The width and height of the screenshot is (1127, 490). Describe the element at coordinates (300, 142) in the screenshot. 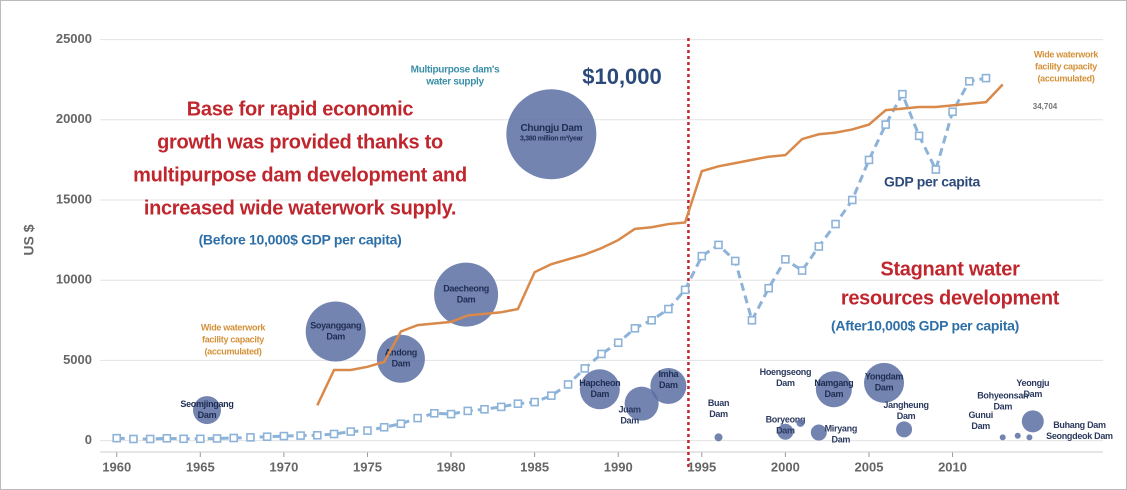

I see `annotation: growth was provided thanks to` at that location.